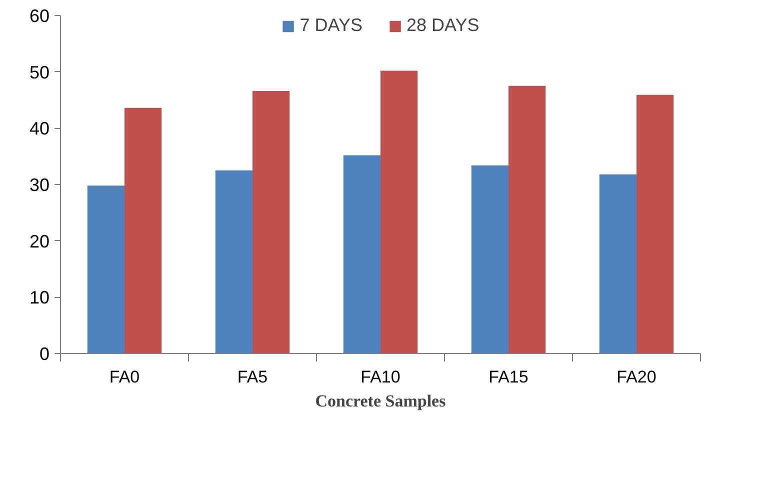  What do you see at coordinates (39, 241) in the screenshot?
I see `y-tick-label: 20` at bounding box center [39, 241].